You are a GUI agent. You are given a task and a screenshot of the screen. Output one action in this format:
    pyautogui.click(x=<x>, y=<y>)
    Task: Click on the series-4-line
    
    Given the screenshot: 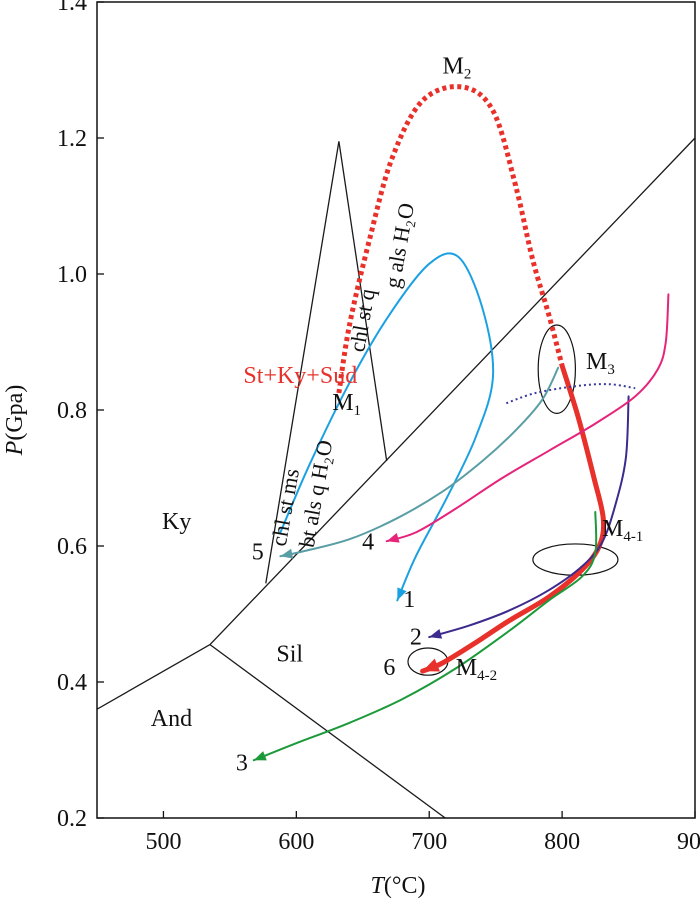 What is the action you would take?
    pyautogui.click(x=527, y=418)
    